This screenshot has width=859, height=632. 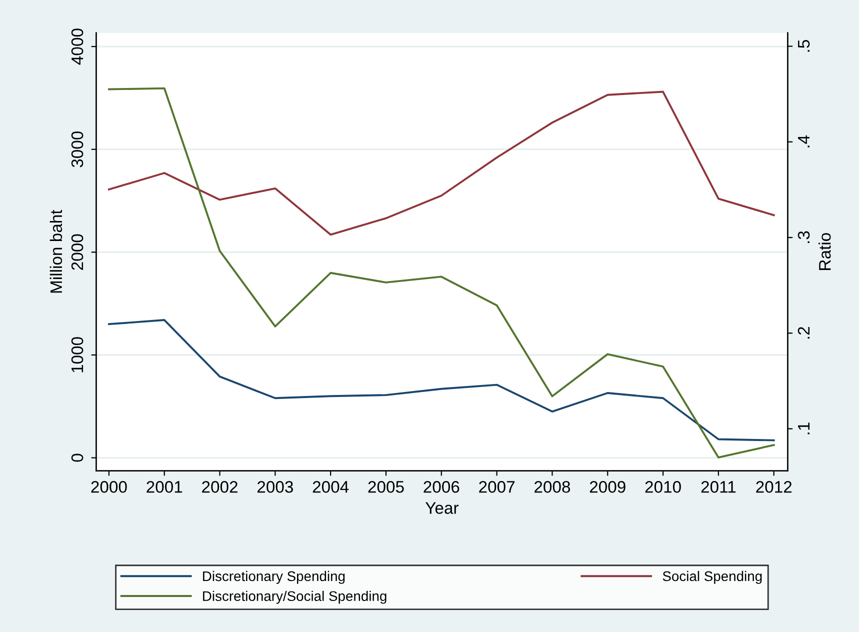 What do you see at coordinates (330, 487) in the screenshot?
I see `x-tick-label: 2004` at bounding box center [330, 487].